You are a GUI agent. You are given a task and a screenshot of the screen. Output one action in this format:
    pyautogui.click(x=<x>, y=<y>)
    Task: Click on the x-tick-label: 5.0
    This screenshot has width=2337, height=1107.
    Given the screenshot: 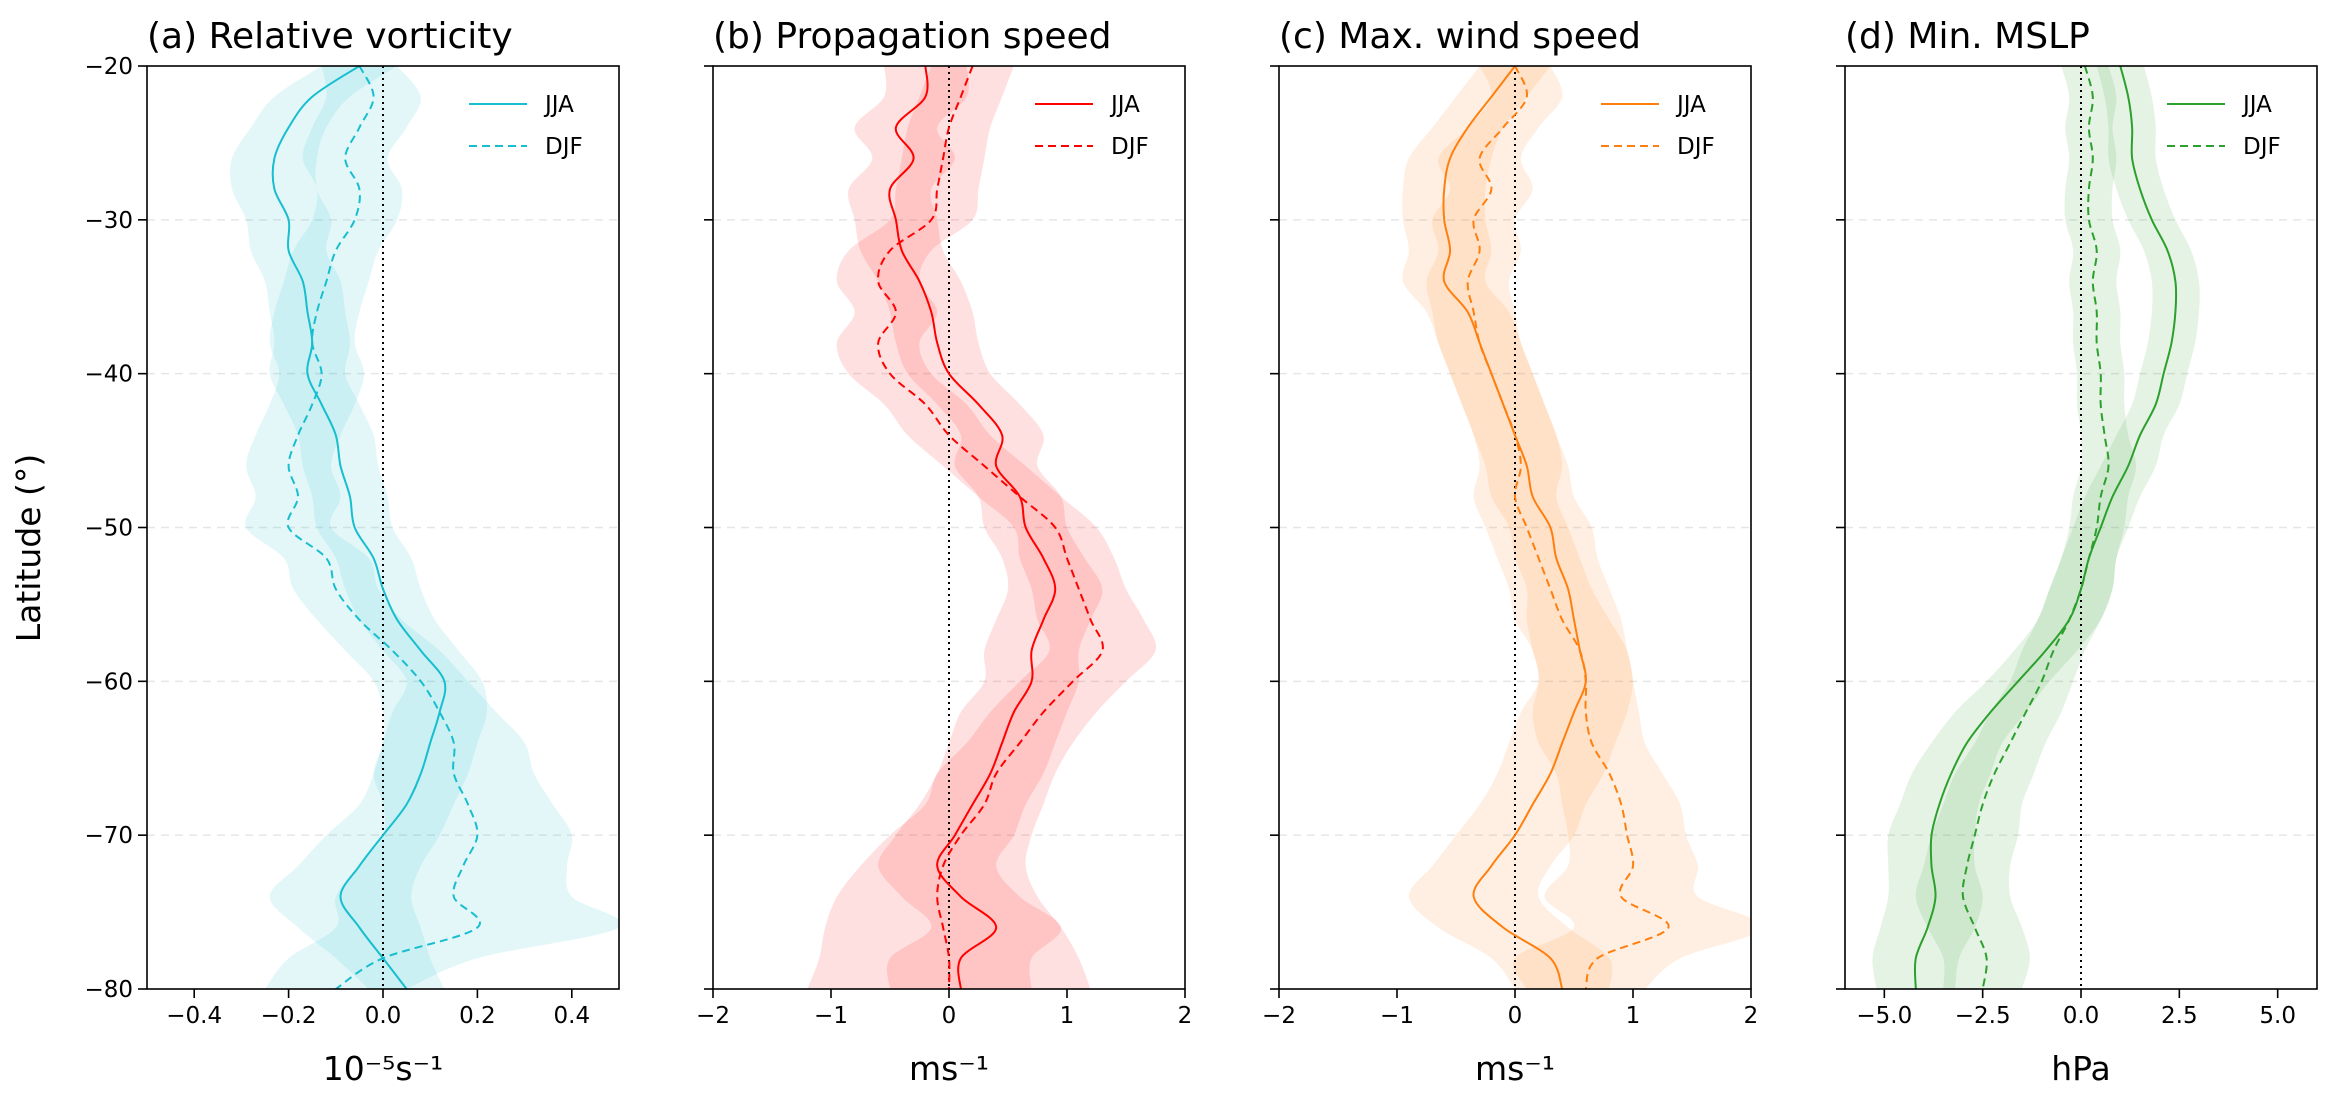 What is the action you would take?
    pyautogui.click(x=2277, y=1016)
    